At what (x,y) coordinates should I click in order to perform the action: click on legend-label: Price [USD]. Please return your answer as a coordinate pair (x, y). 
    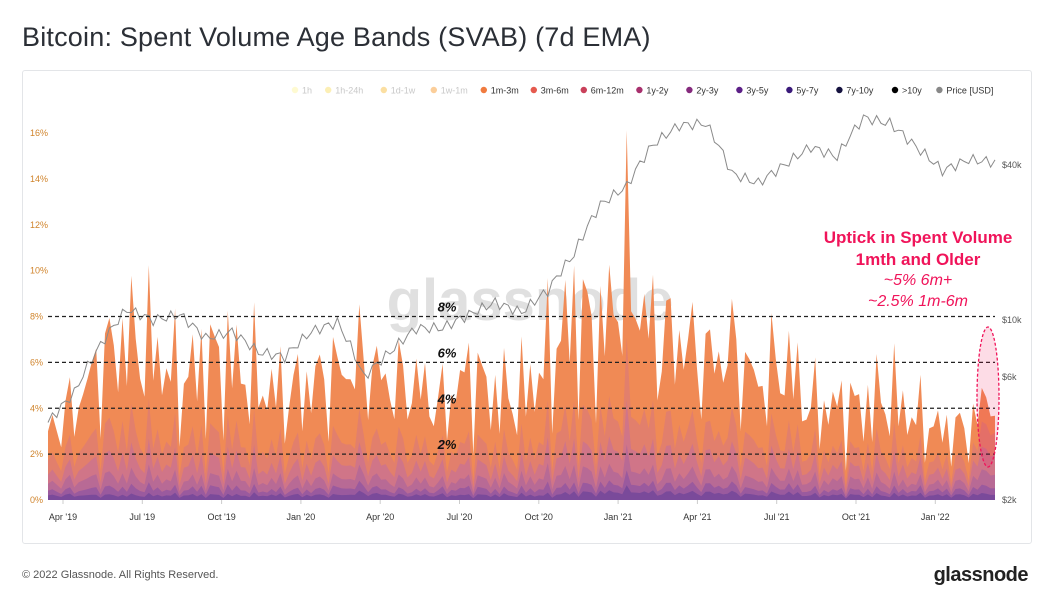
    Looking at the image, I should click on (969, 91).